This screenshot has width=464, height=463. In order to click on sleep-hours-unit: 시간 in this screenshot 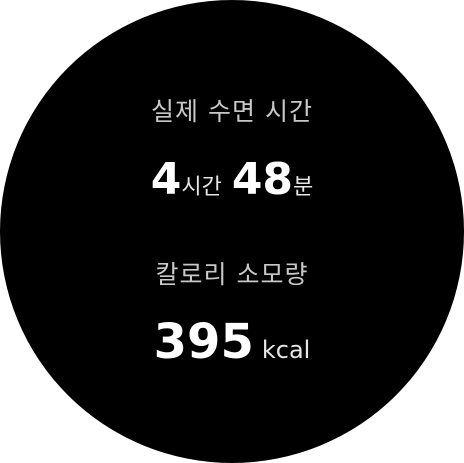, I will do `click(201, 187)`.